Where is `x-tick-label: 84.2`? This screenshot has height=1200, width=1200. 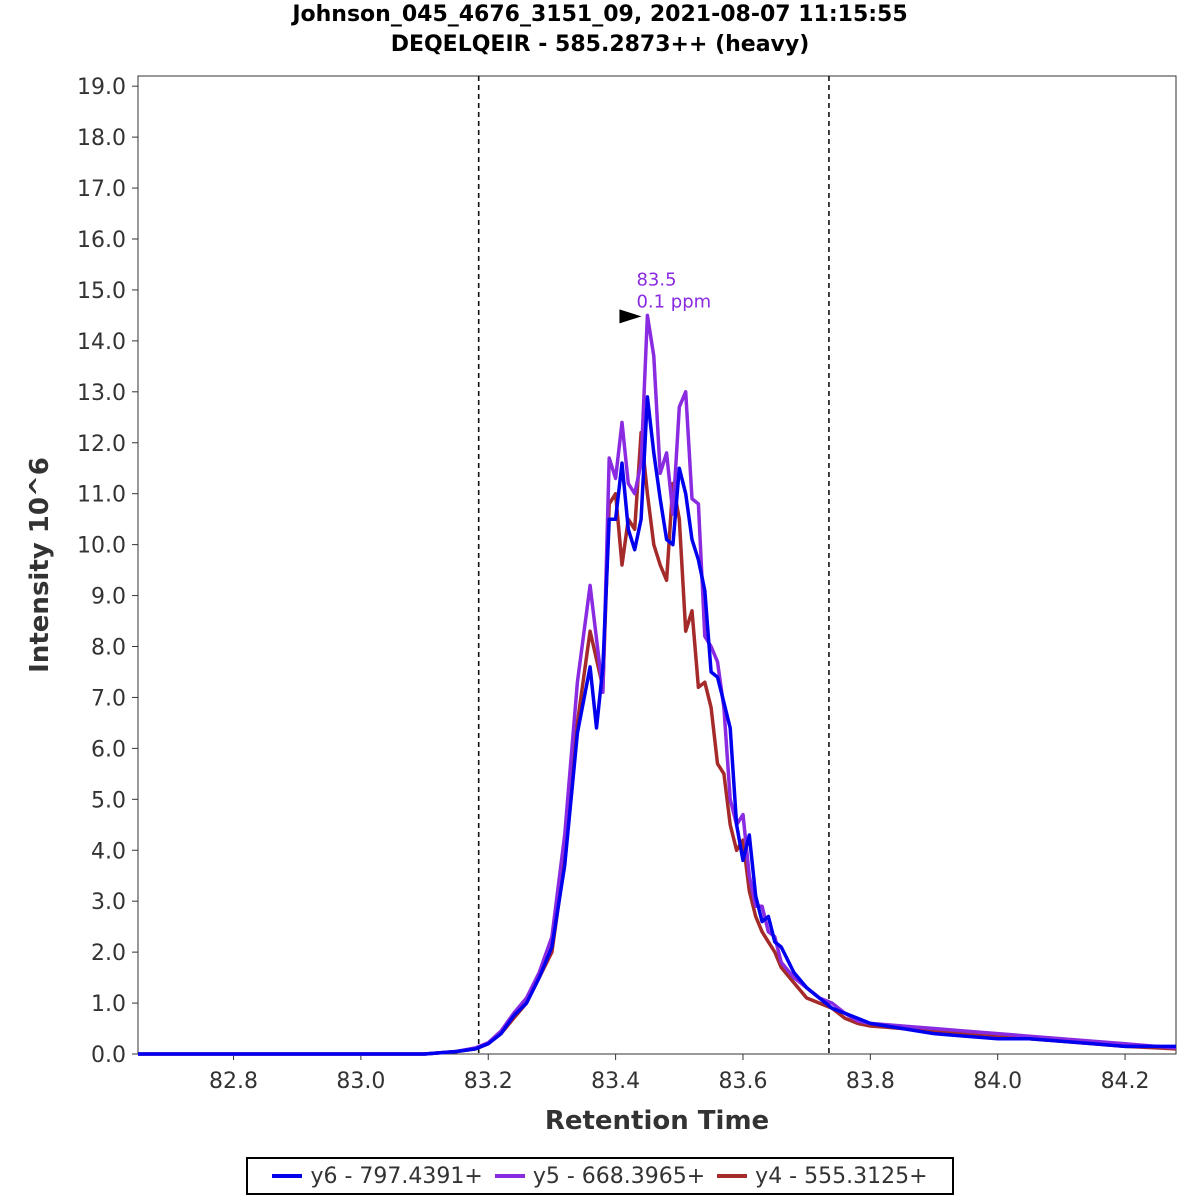
x-tick-label: 84.2 is located at coordinates (1125, 1081).